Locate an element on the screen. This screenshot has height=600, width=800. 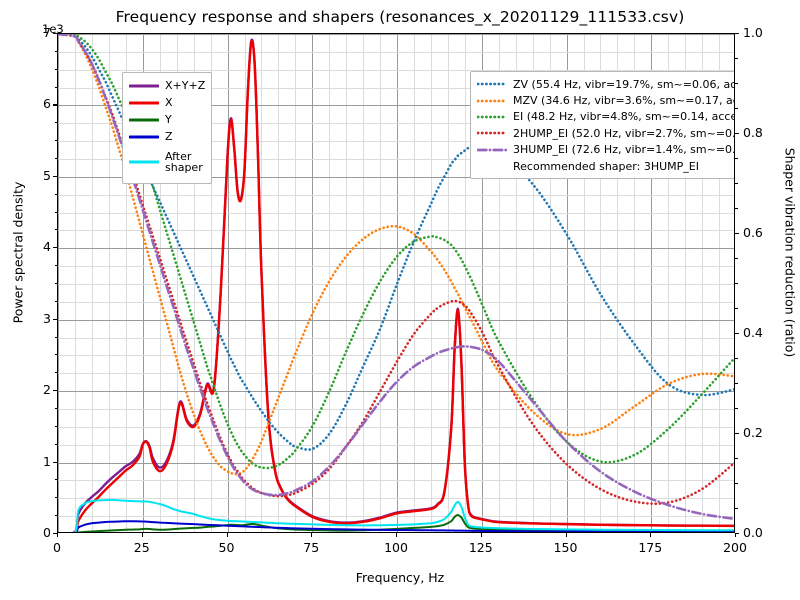
axis-legend: X+Y+Z X Y Z After shaper is located at coordinates (167, 128).